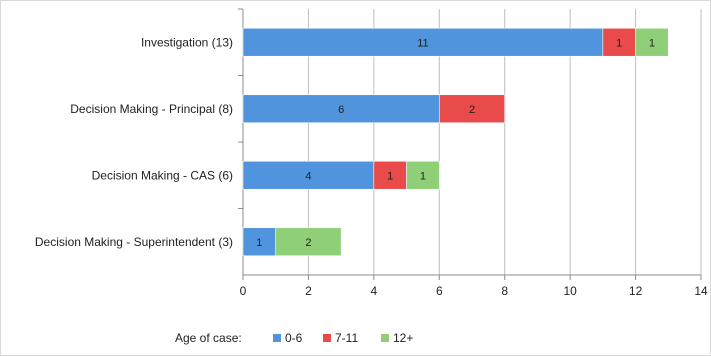 Image resolution: width=711 pixels, height=356 pixels. I want to click on x-tick-label-5: 10, so click(570, 291).